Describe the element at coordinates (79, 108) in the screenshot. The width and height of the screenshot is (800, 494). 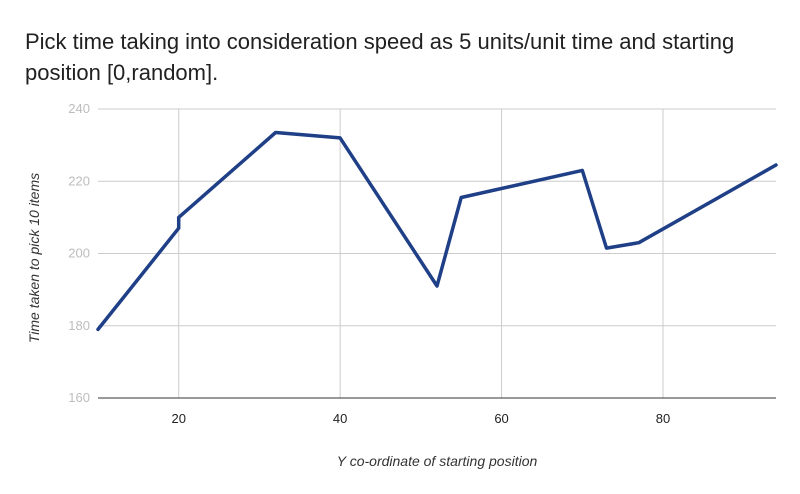
I see `y-tick-label: 240` at that location.